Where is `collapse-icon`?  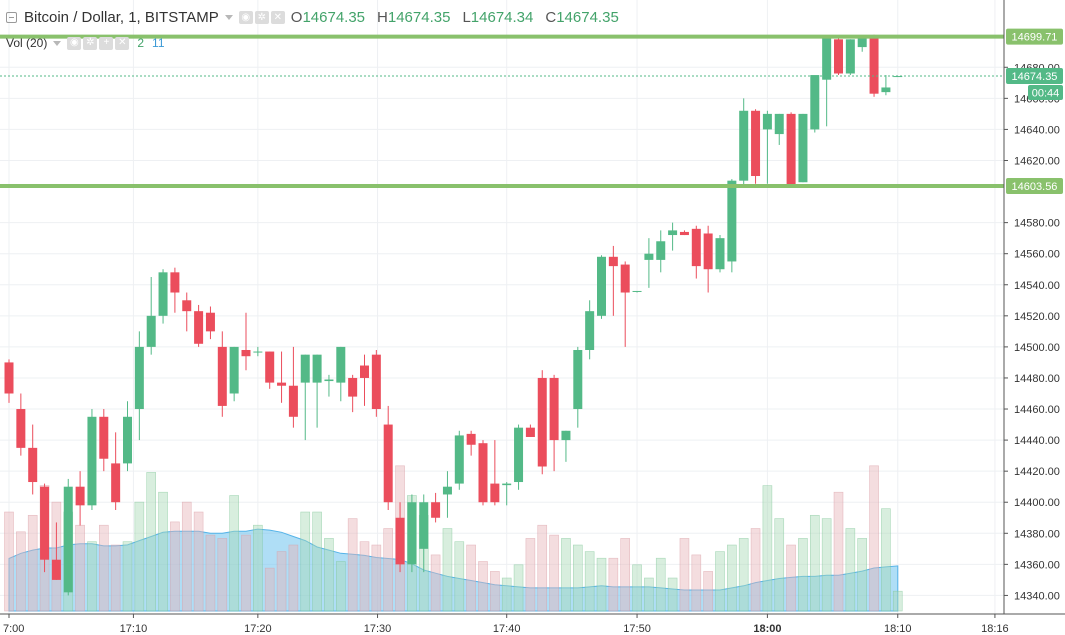
collapse-icon is located at coordinates (11, 17).